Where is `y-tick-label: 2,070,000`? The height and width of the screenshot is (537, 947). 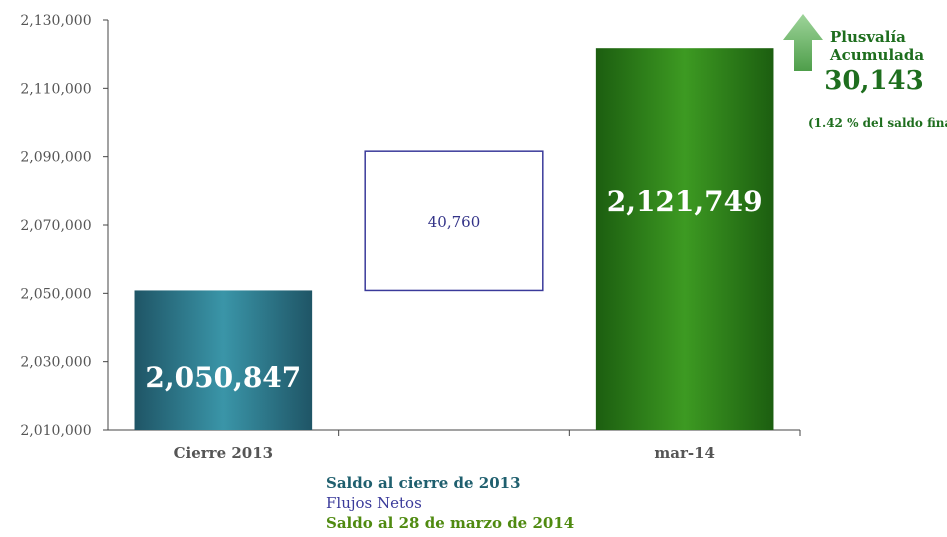 y-tick-label: 2,070,000 is located at coordinates (55, 226).